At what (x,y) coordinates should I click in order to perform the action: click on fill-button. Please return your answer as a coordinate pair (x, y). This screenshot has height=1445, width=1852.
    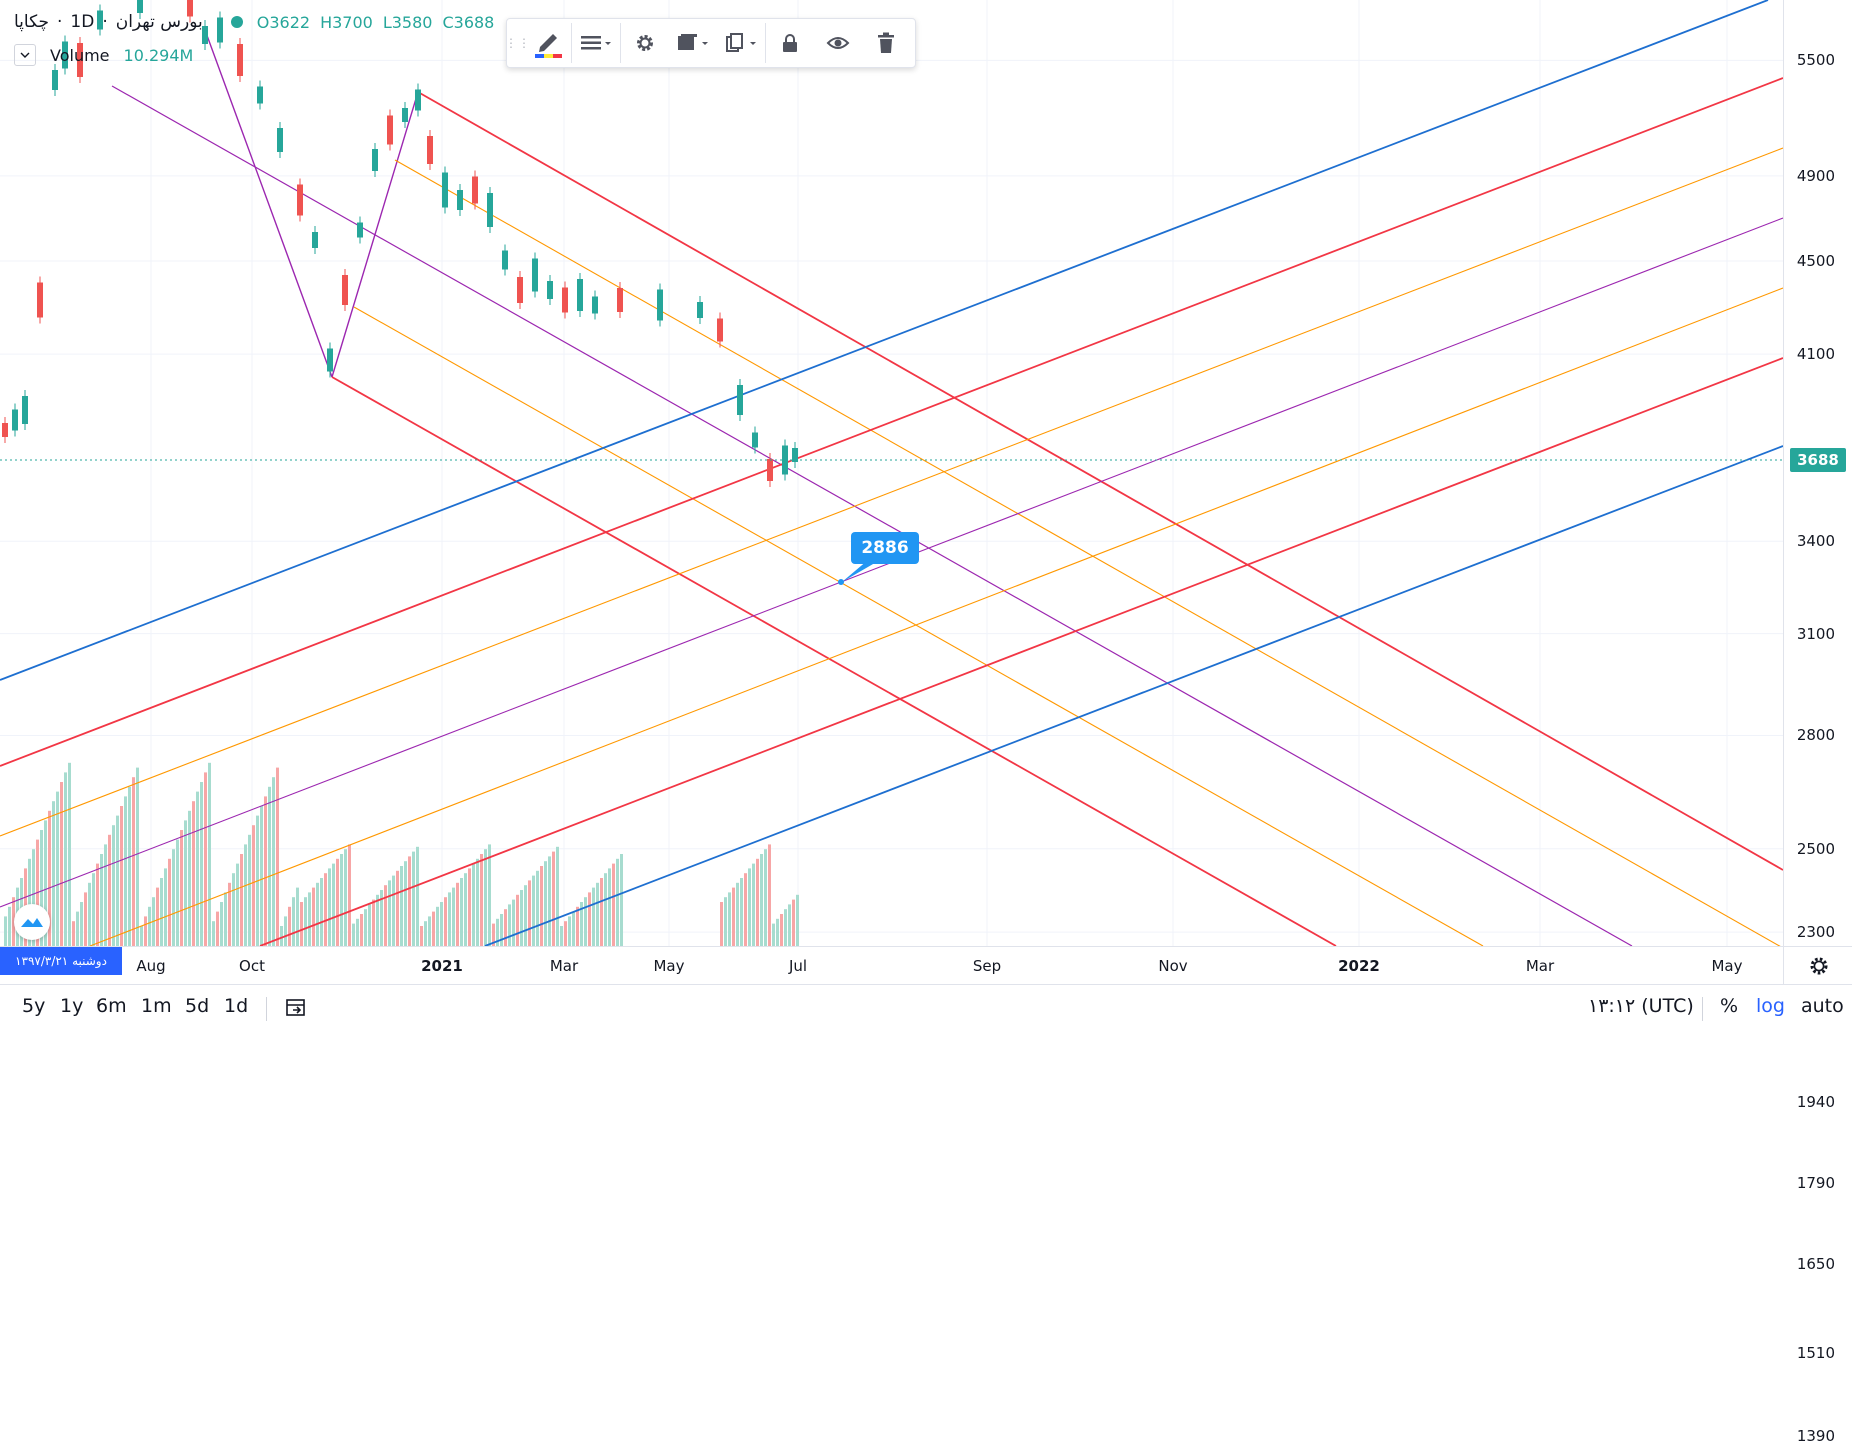
    Looking at the image, I should click on (693, 43).